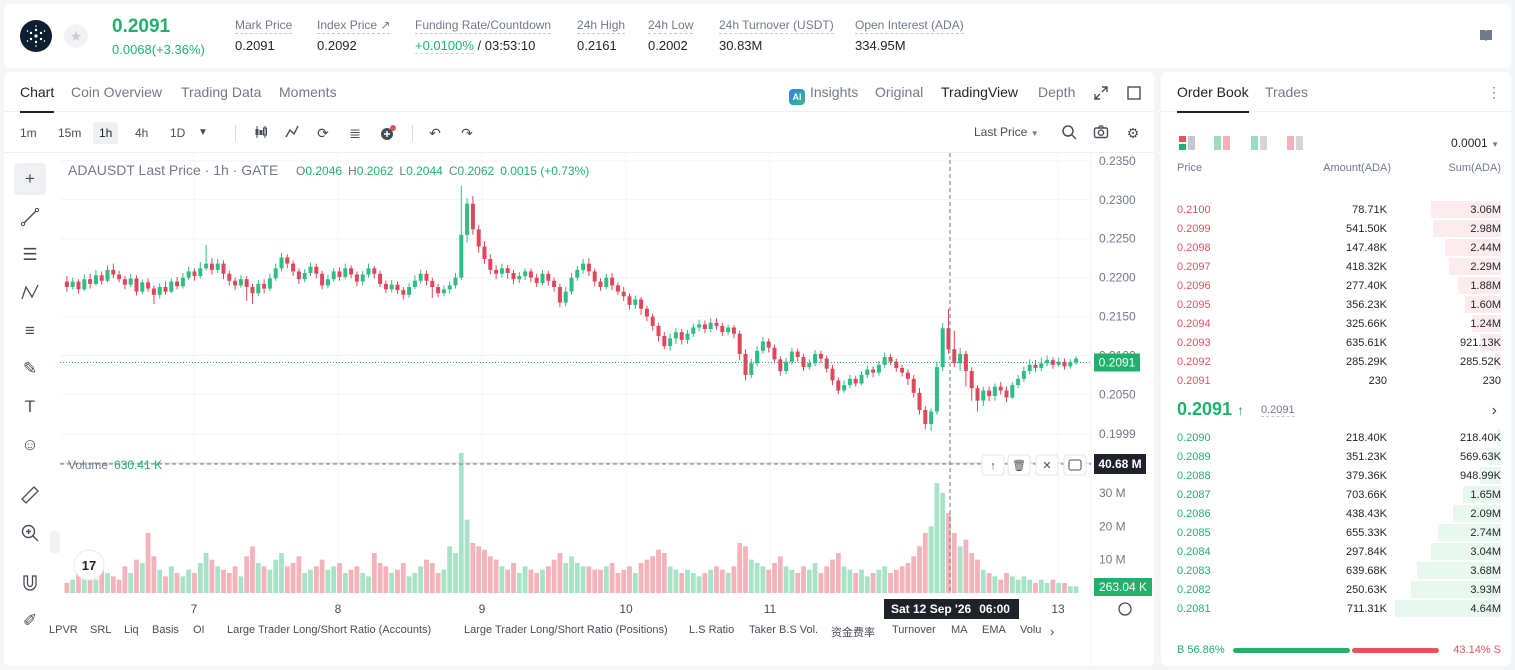  Describe the element at coordinates (1336, 247) in the screenshot. I see `orderbook-row: 0.2098 147.48K 2.44M` at that location.